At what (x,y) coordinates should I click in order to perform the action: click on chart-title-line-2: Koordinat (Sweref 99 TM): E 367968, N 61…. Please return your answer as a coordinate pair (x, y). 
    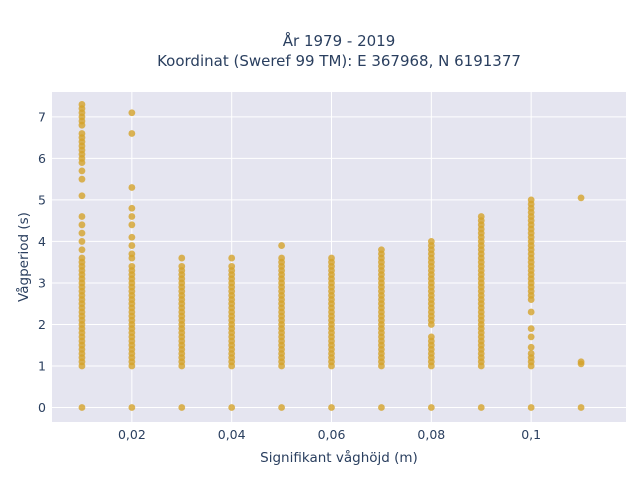
    Looking at the image, I should click on (339, 61).